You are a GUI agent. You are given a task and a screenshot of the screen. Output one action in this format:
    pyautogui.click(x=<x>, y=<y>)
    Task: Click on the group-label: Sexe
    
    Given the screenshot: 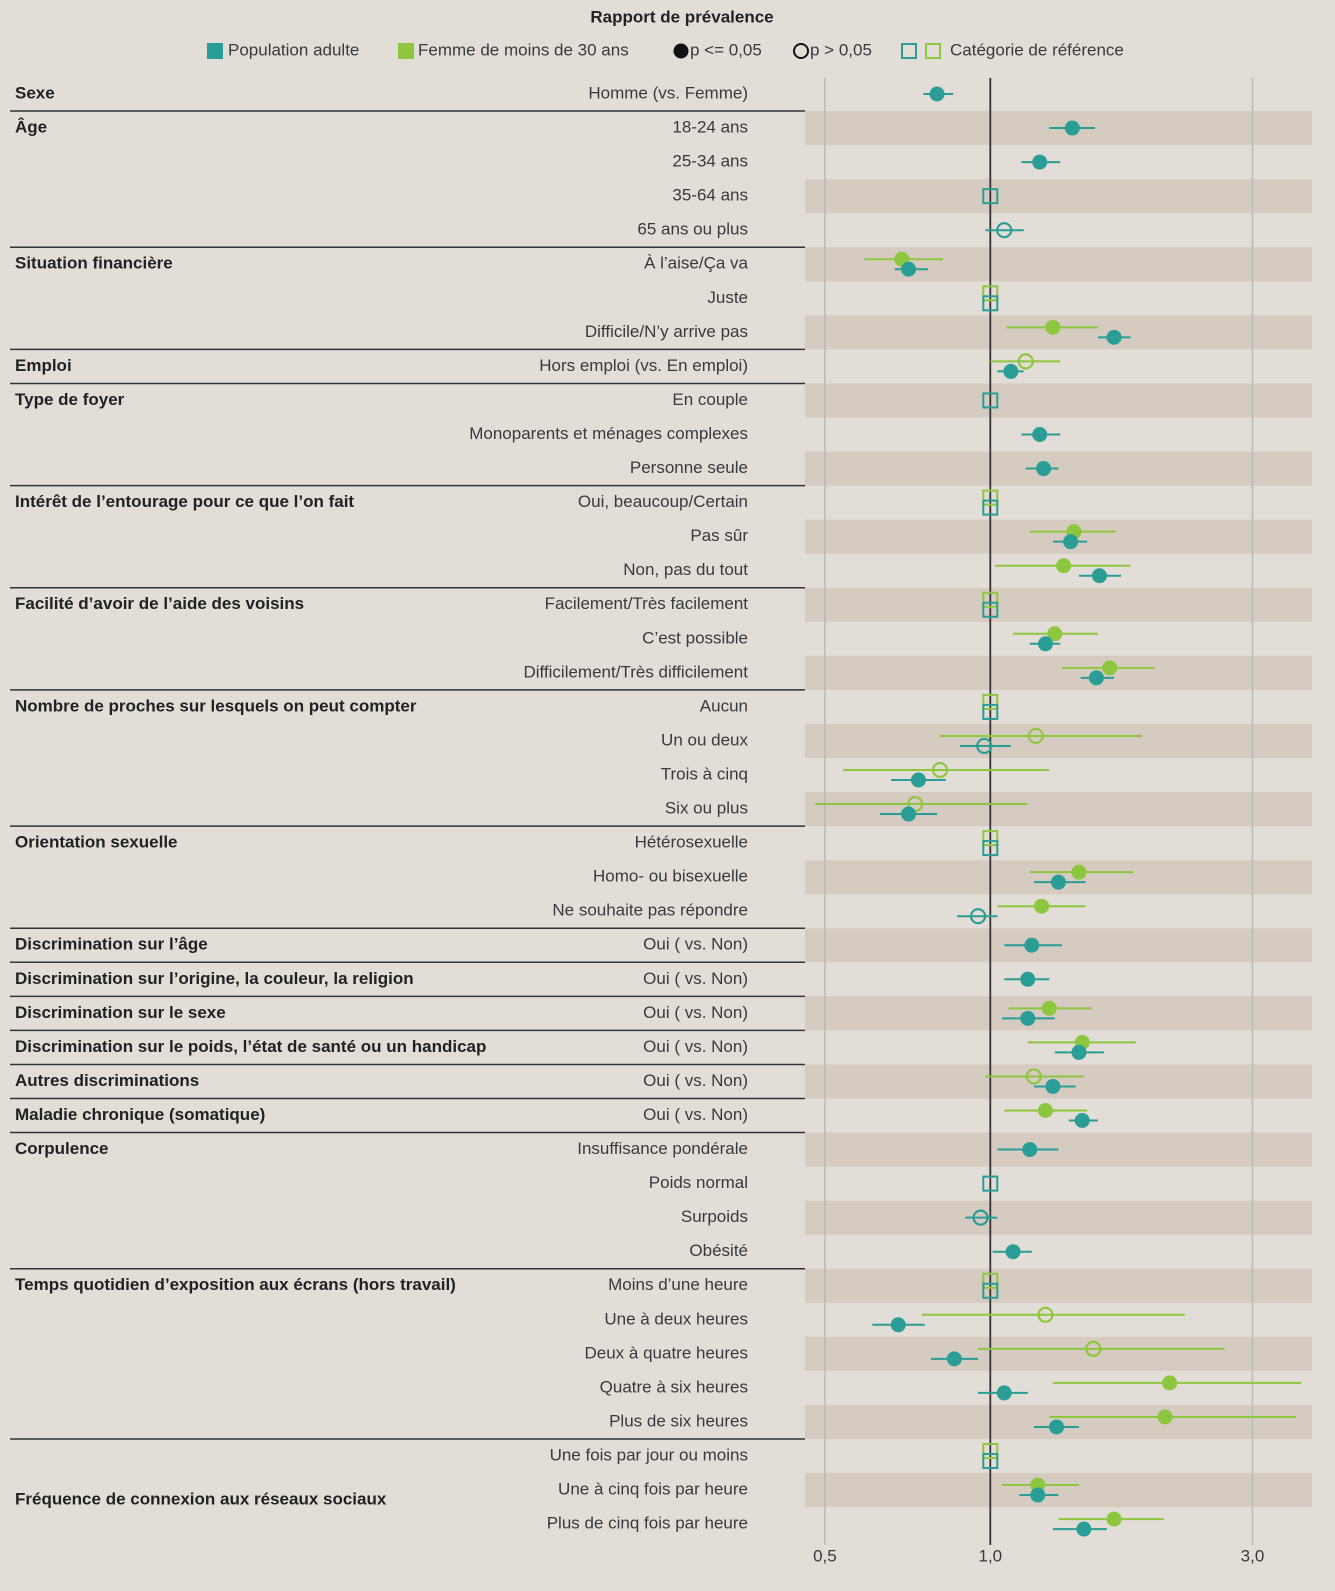 What is the action you would take?
    pyautogui.click(x=35, y=92)
    